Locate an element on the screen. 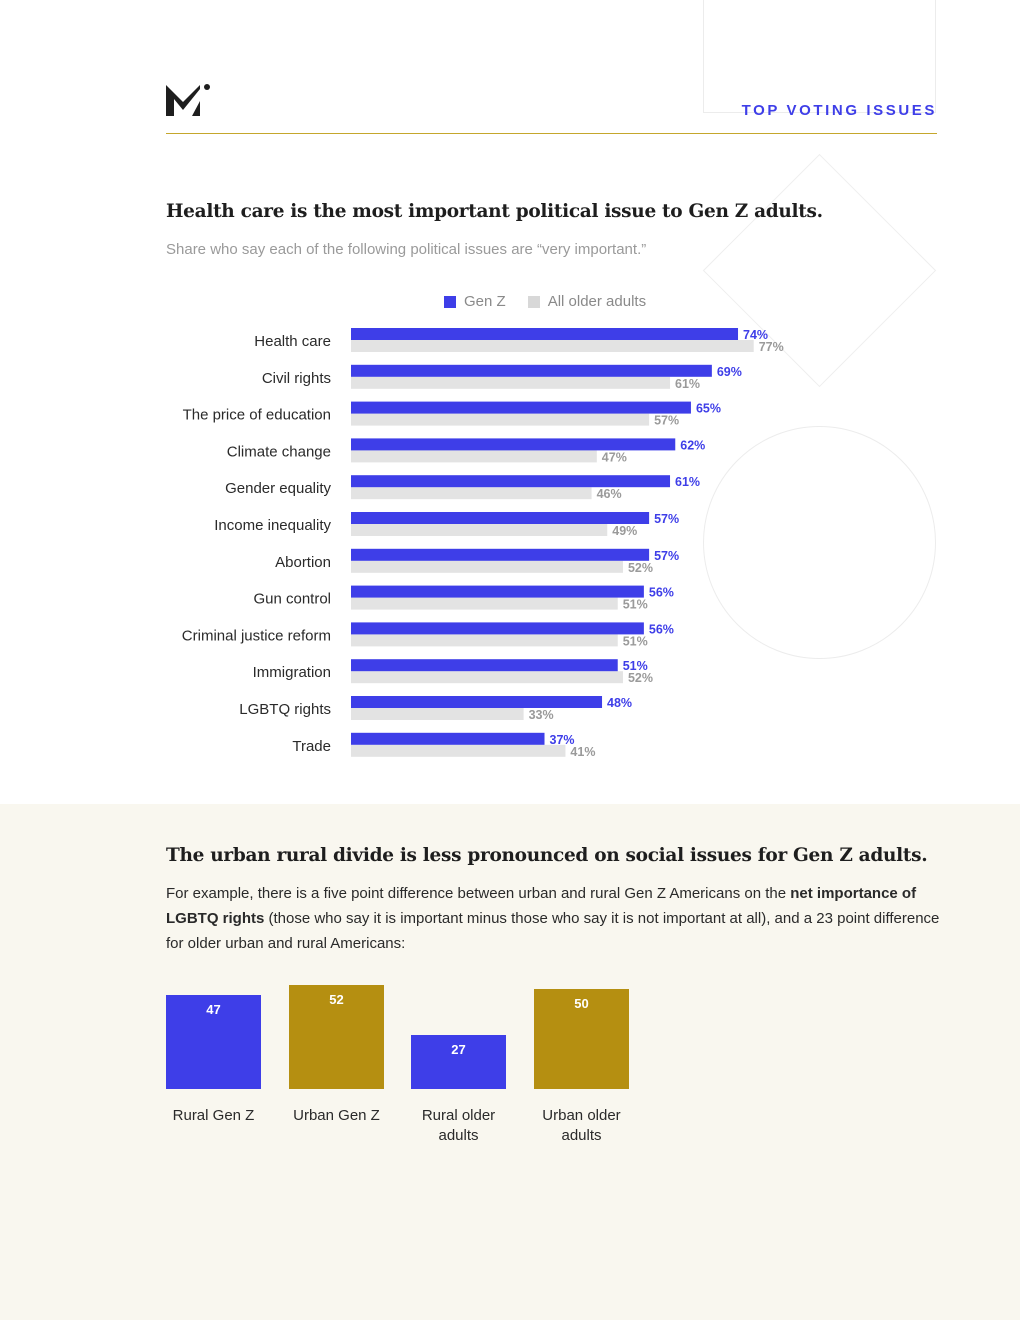 Image resolution: width=1020 pixels, height=1320 pixels. value-label-genz-criminal-justice-reform: 56% is located at coordinates (661, 629).